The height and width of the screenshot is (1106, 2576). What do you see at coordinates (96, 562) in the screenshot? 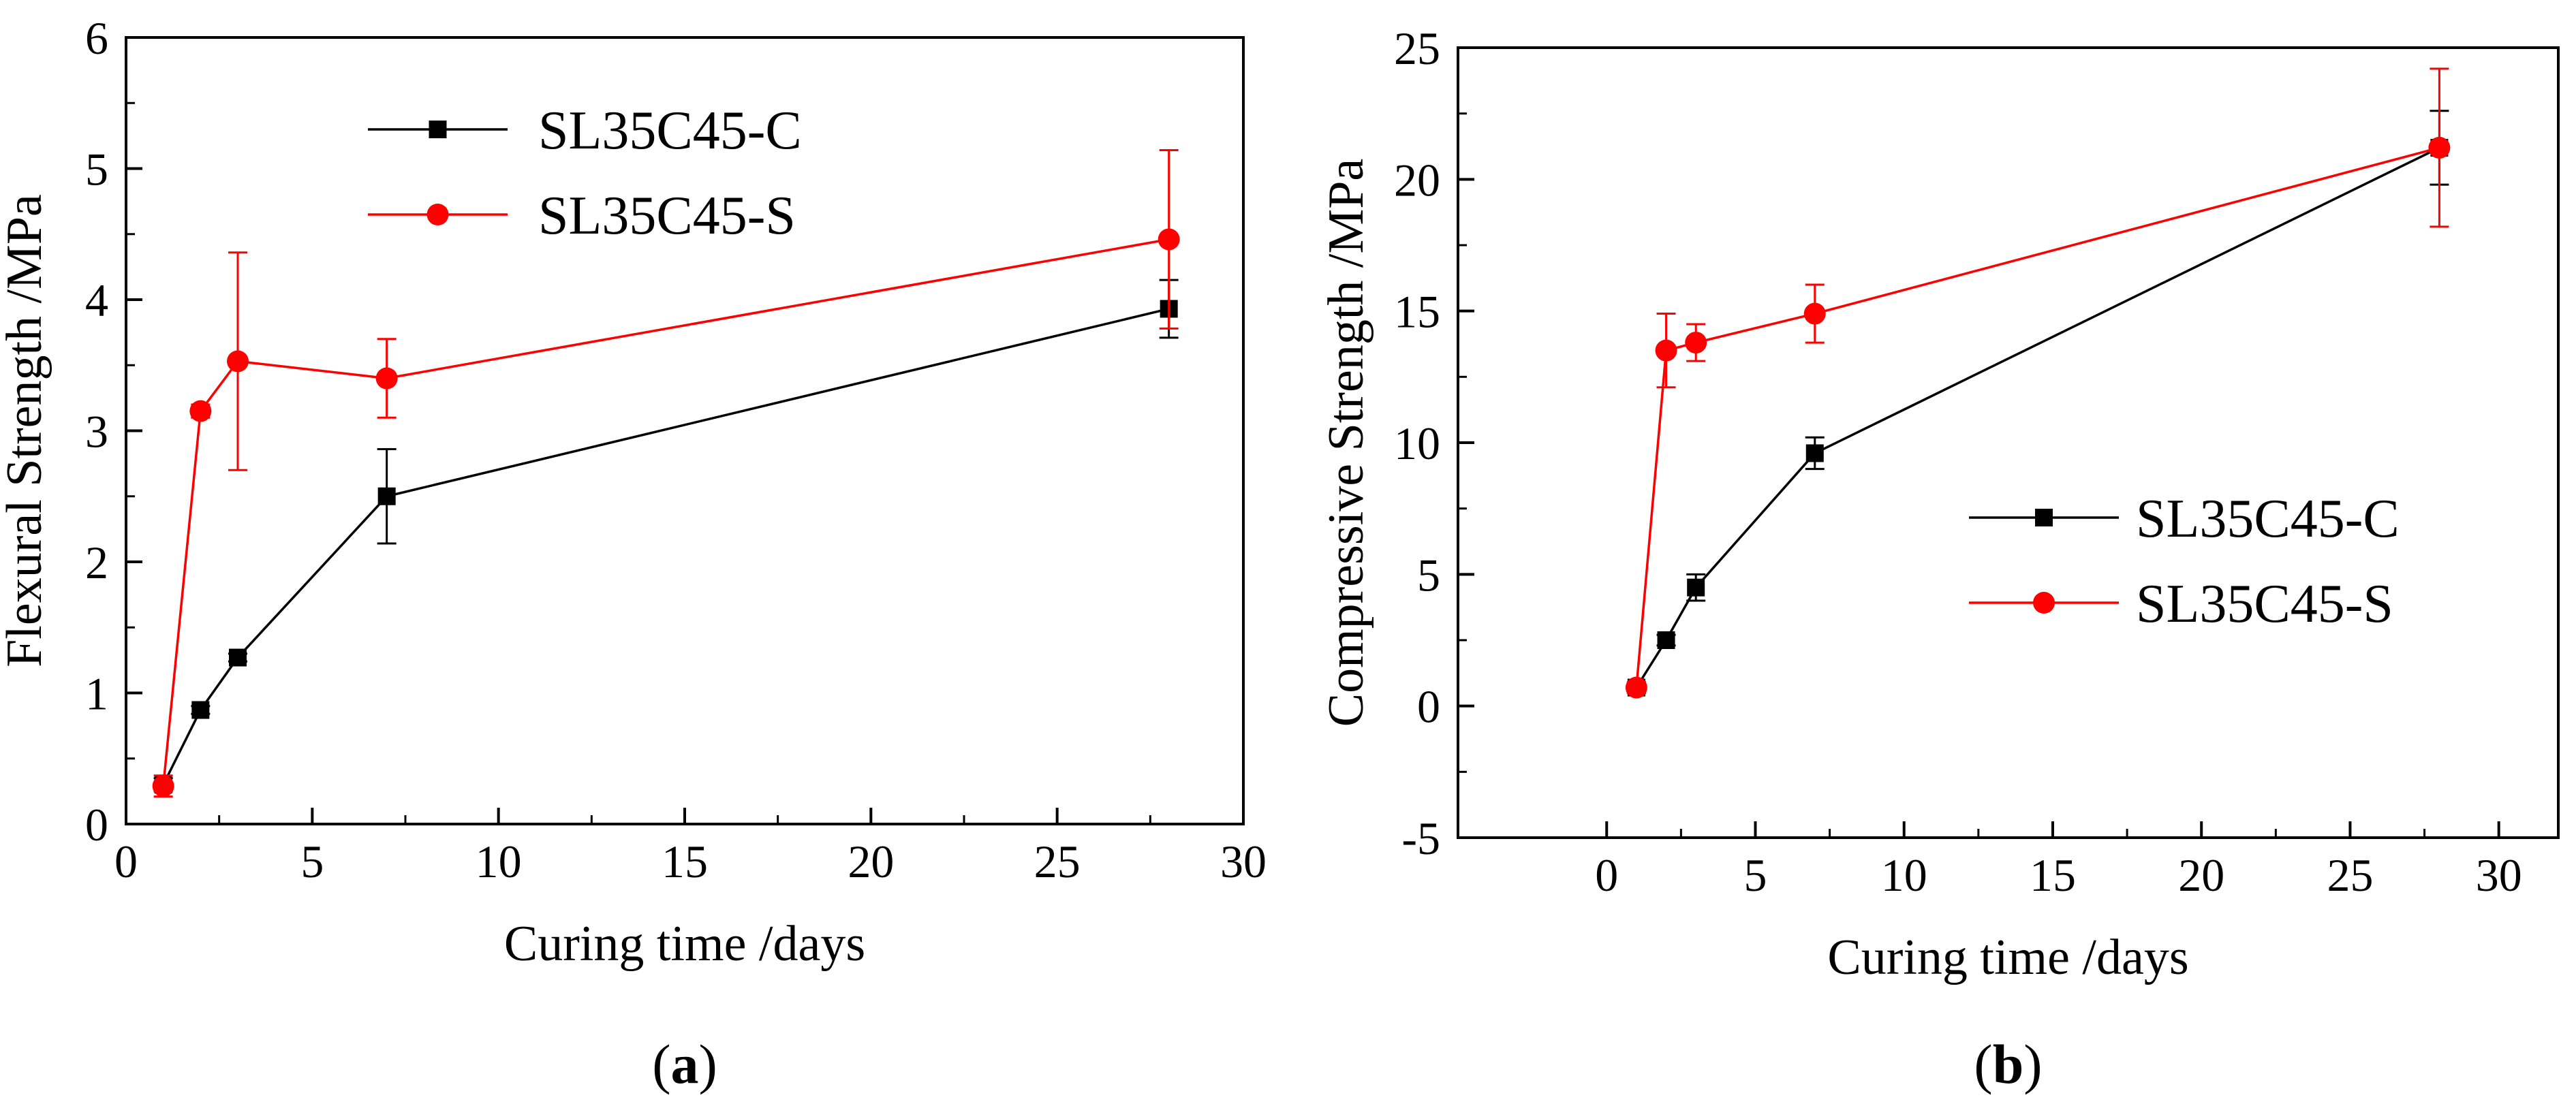
I see `y-tick-label: 2` at bounding box center [96, 562].